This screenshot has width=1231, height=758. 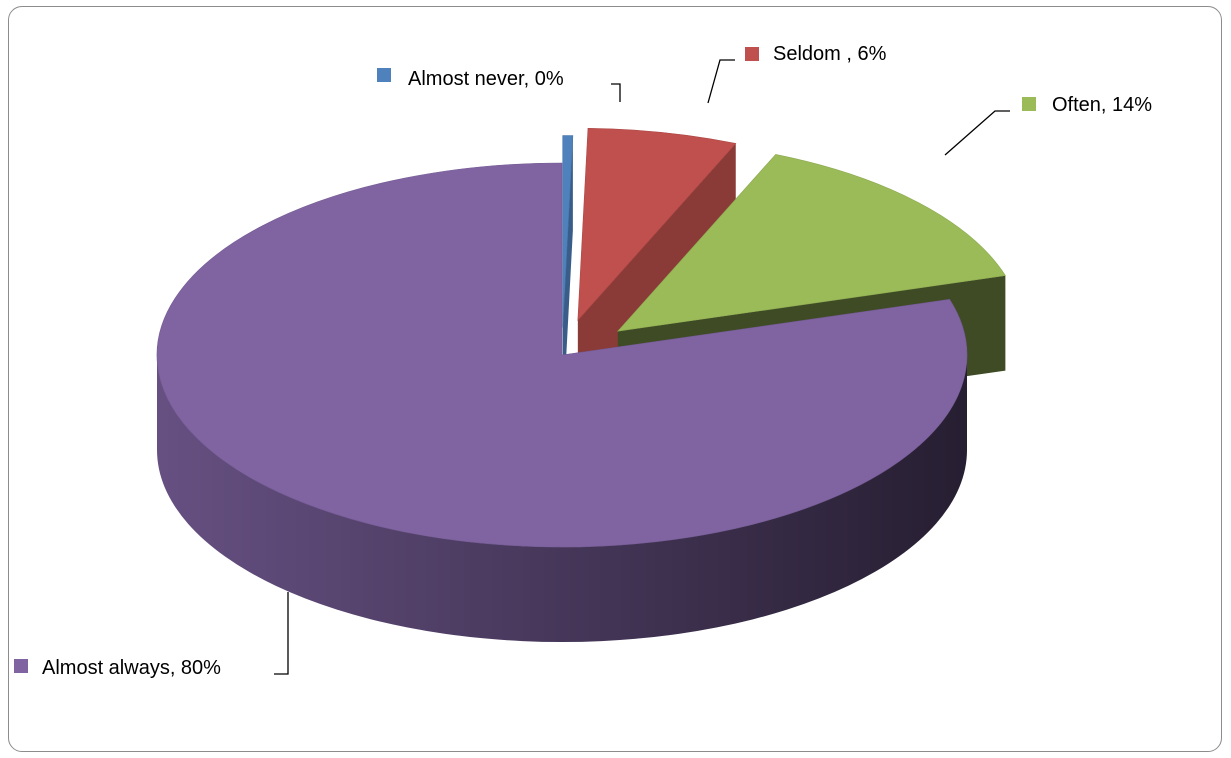 What do you see at coordinates (752, 54) in the screenshot?
I see `label-marker-seldom` at bounding box center [752, 54].